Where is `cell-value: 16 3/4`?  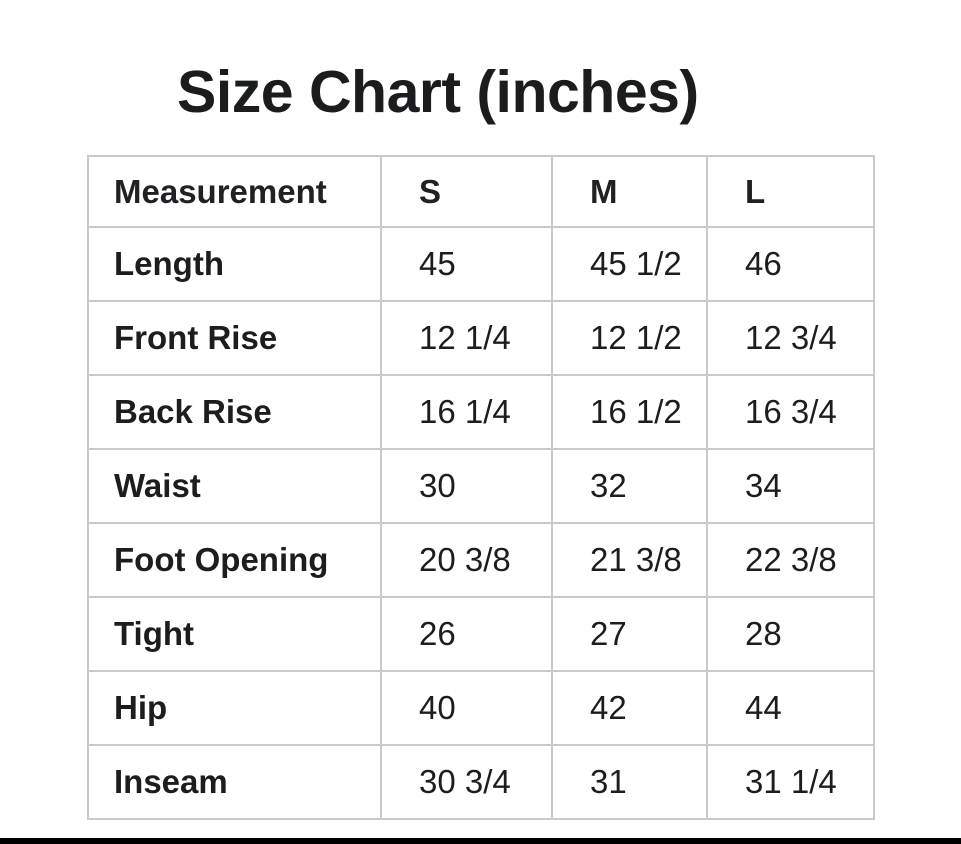
cell-value: 16 3/4 is located at coordinates (790, 412).